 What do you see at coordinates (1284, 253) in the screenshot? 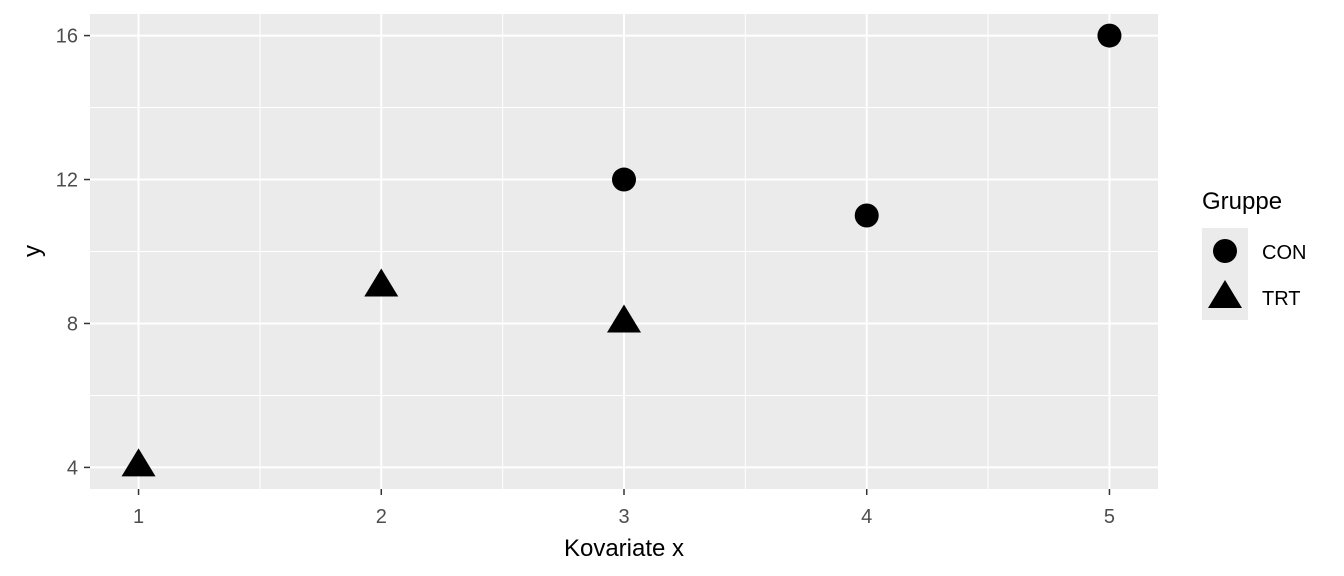
I see `legend-label-con: CON` at bounding box center [1284, 253].